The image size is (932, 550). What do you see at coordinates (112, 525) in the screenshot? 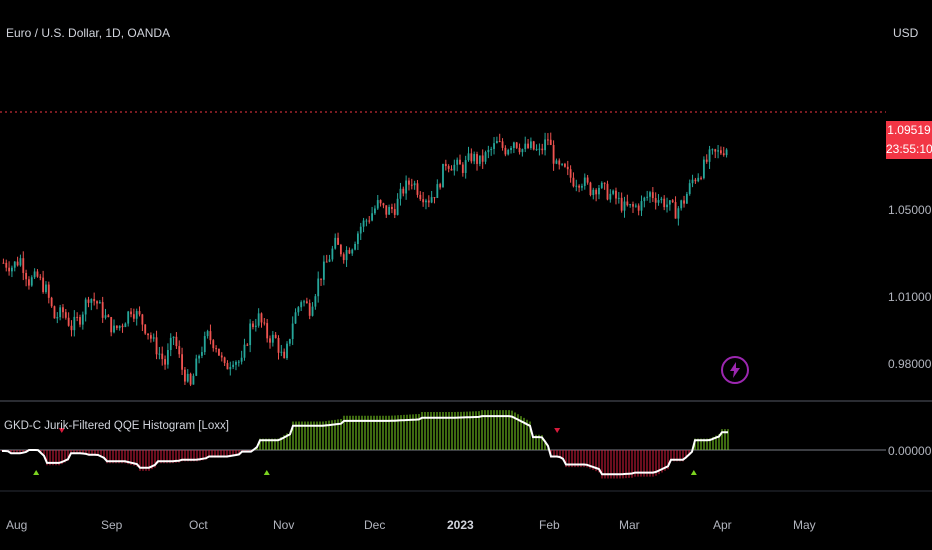
I see `time-label: Sep` at bounding box center [112, 525].